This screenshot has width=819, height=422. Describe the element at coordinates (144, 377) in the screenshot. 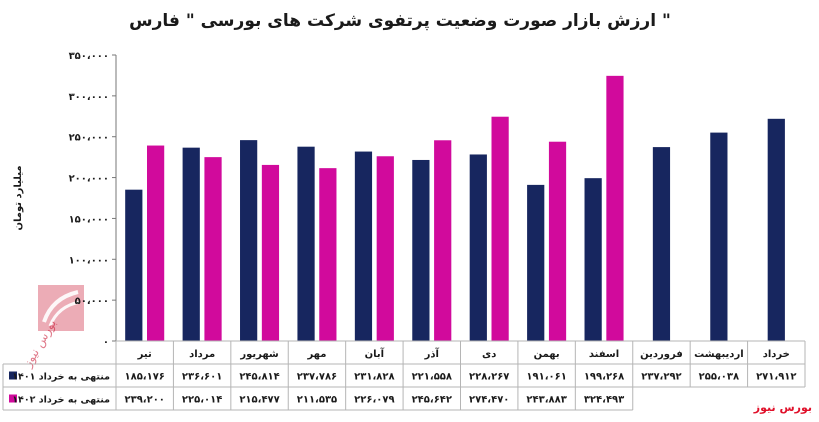

I see `data-label: ۱۸۵،۱۷۶` at that location.